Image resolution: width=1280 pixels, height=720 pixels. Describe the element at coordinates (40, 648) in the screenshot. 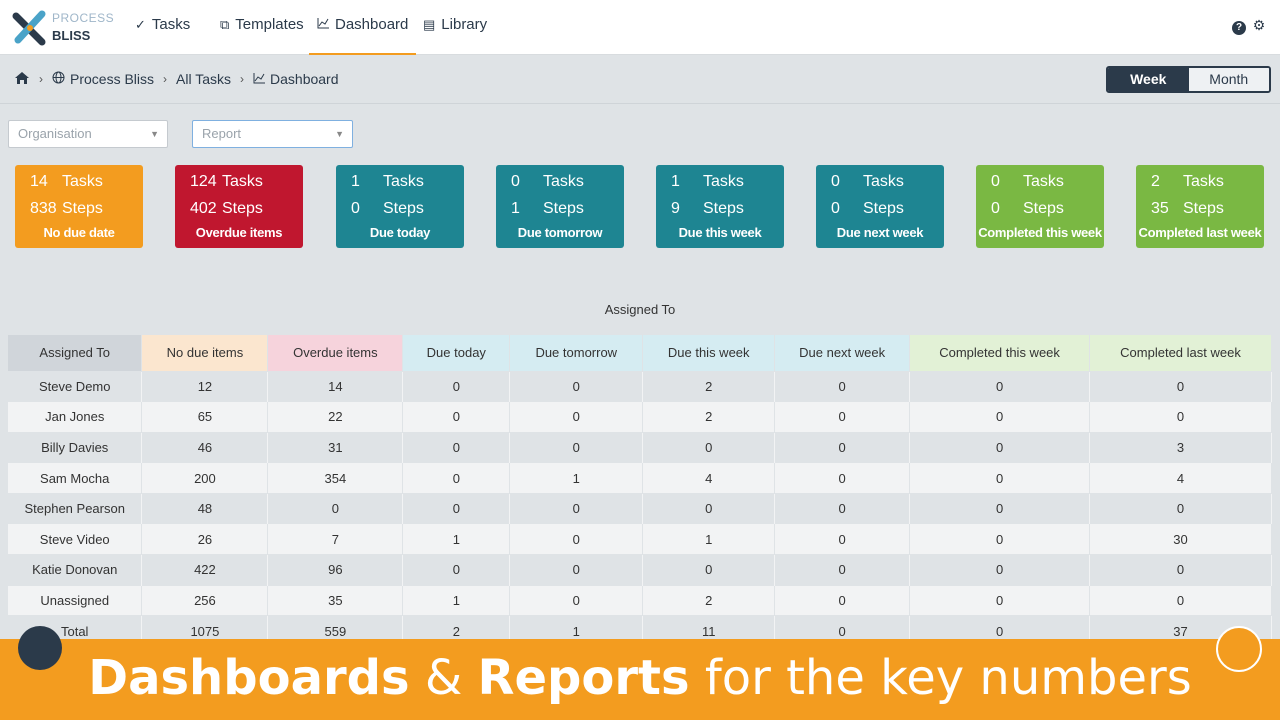

I see `chat-avatar` at that location.